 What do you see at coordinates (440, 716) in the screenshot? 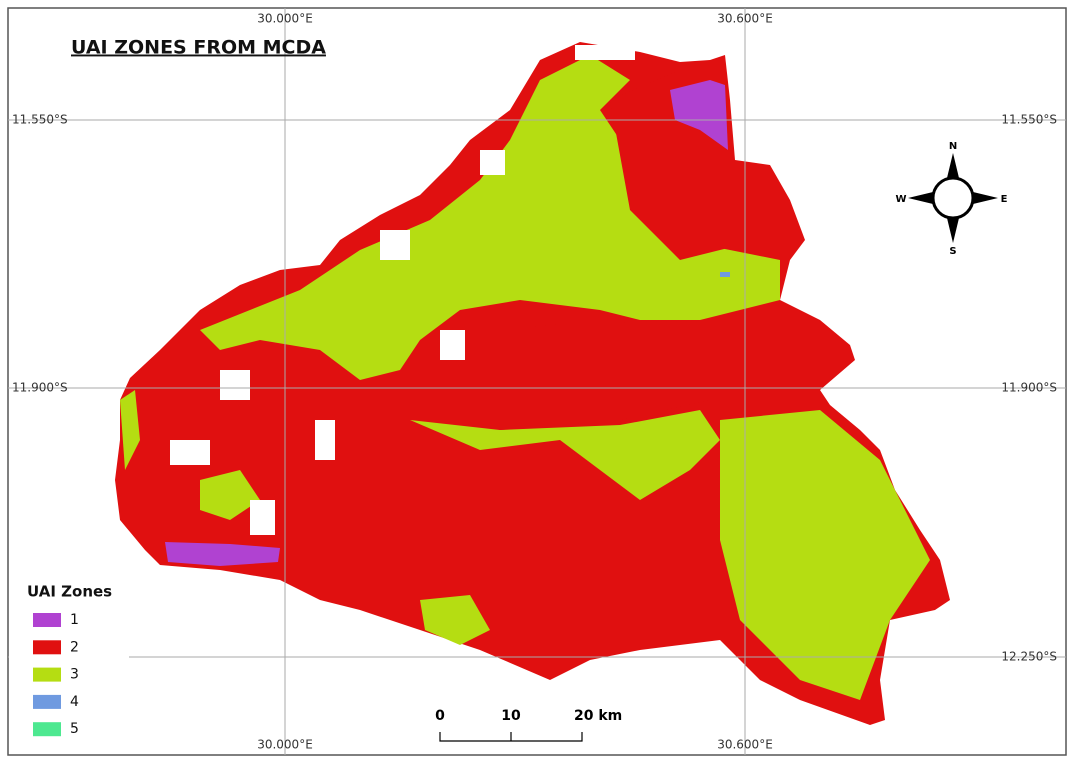
I see `scale-label: 0` at bounding box center [440, 716].